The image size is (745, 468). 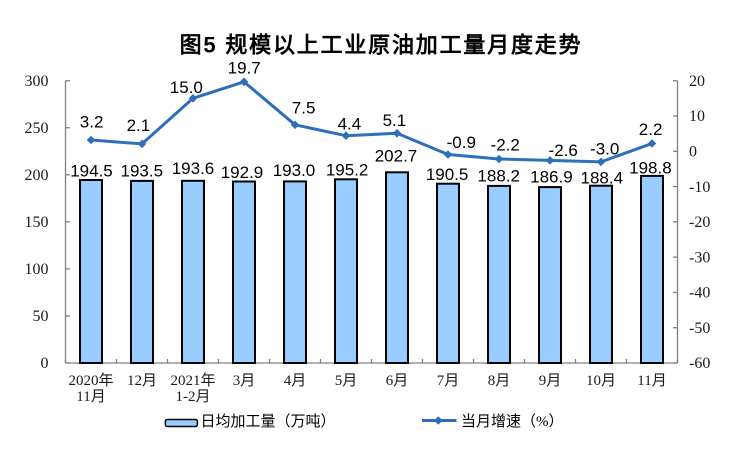 What do you see at coordinates (91, 171) in the screenshot?
I see `svg-text: 194.5` at bounding box center [91, 171].